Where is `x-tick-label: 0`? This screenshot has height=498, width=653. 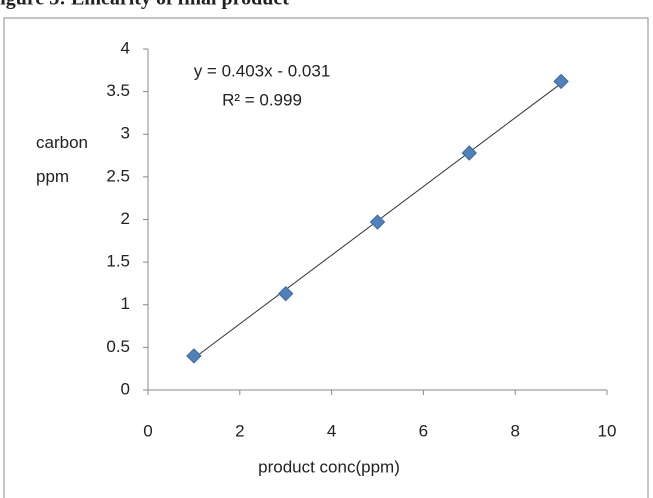
x-tick-label: 0 is located at coordinates (147, 430).